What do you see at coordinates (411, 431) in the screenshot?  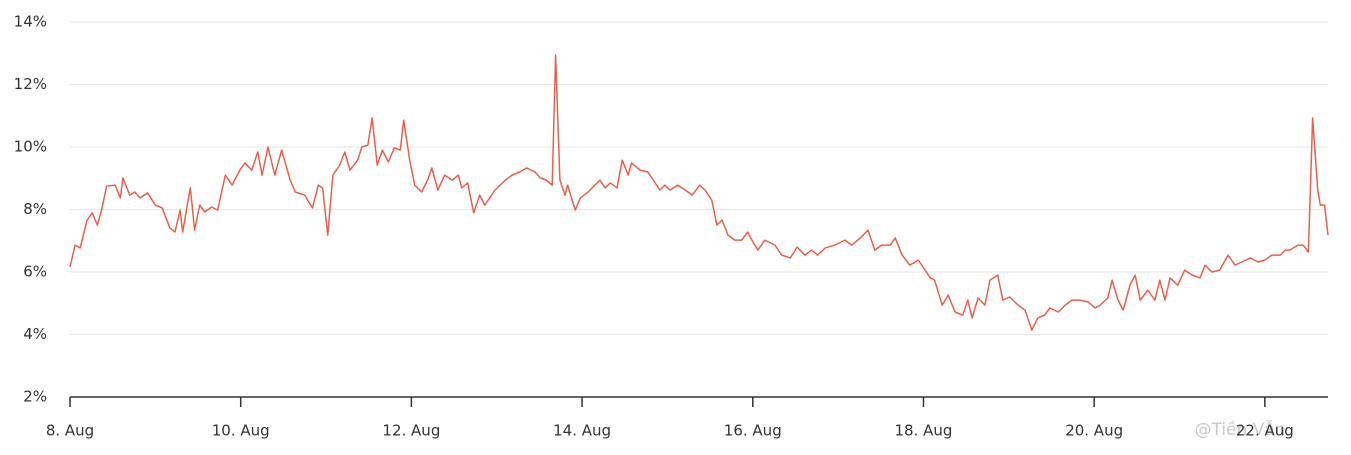 I see `x-tick-label: 12. Aug` at bounding box center [411, 431].